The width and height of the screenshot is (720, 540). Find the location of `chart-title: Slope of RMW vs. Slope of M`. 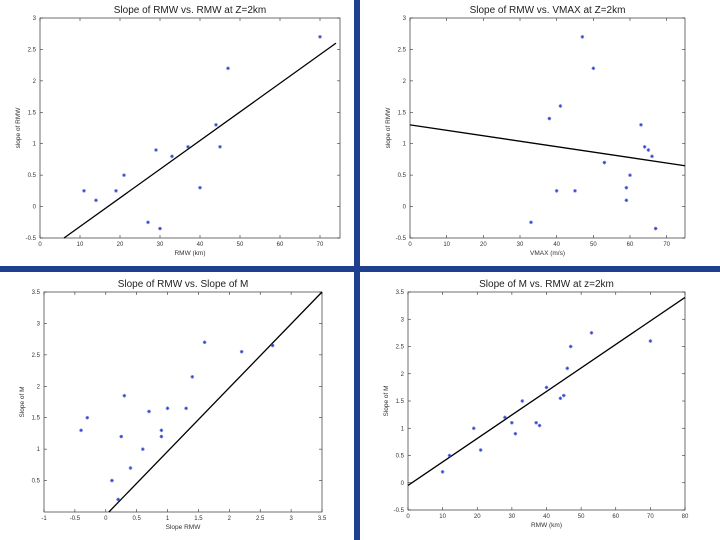

chart-title: Slope of RMW vs. Slope of M is located at coordinates (183, 284).